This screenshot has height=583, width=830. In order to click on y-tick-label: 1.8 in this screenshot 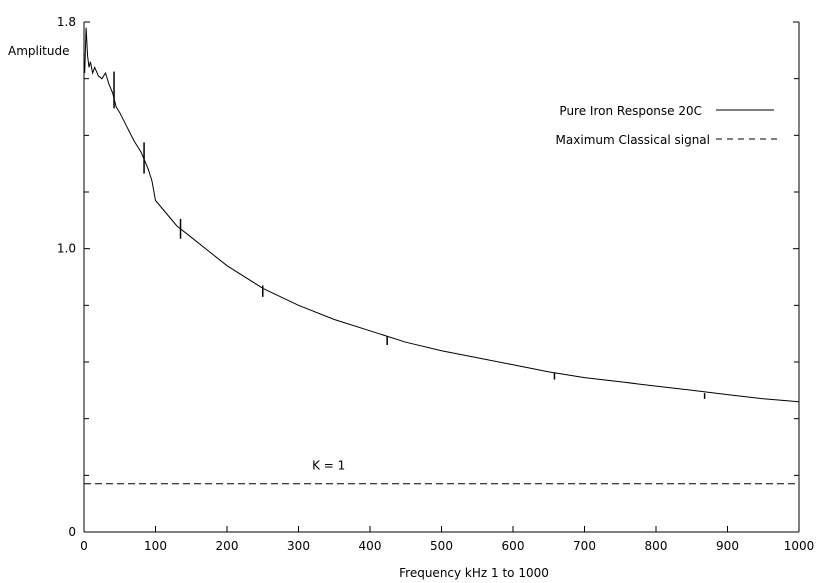, I will do `click(66, 22)`.